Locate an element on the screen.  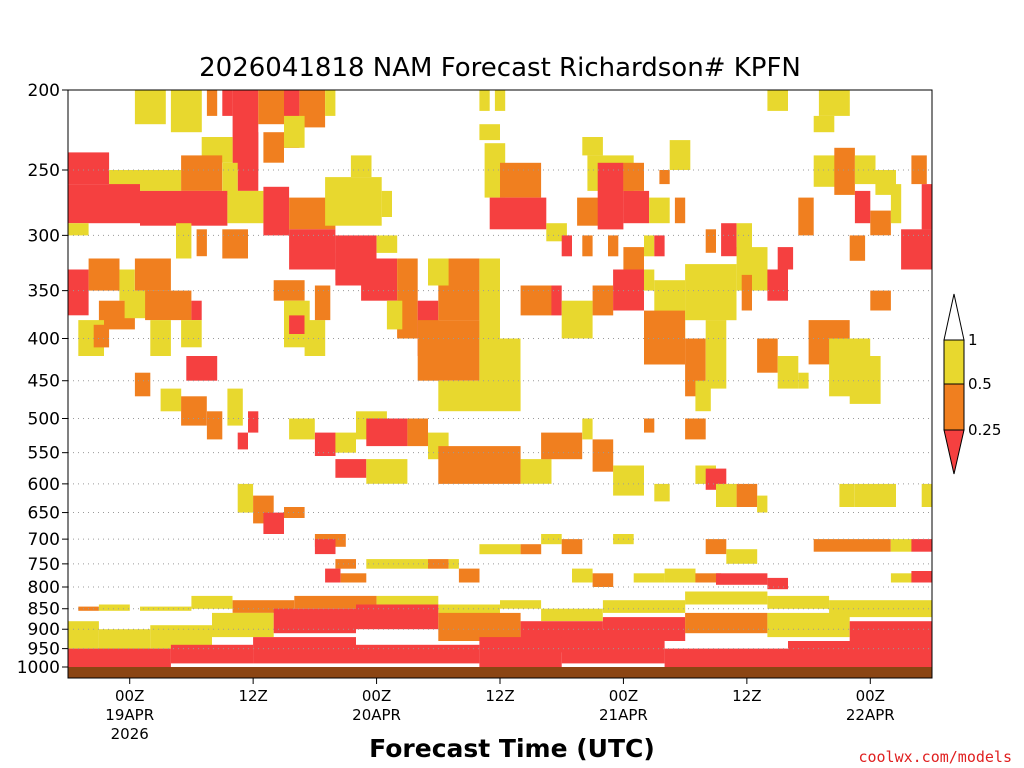
color-legend: 1 0.5 0.25 is located at coordinates (972, 384).